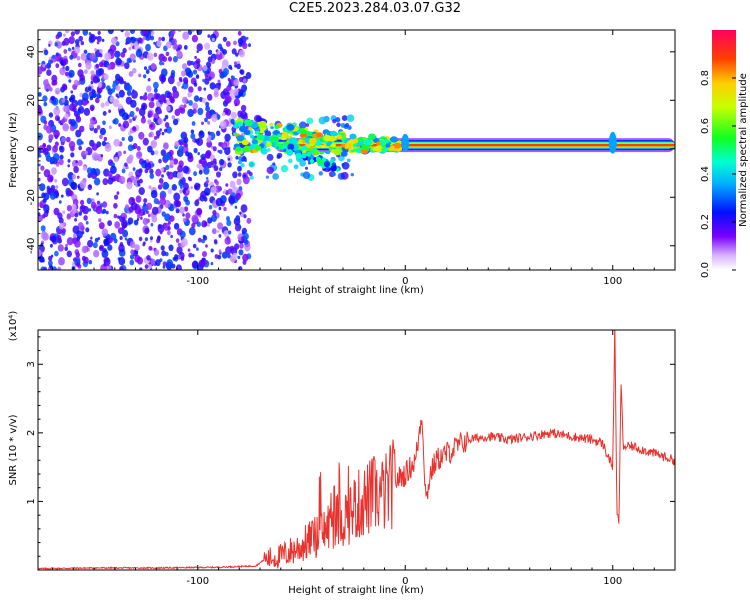  I want to click on signal-bump, so click(405, 142).